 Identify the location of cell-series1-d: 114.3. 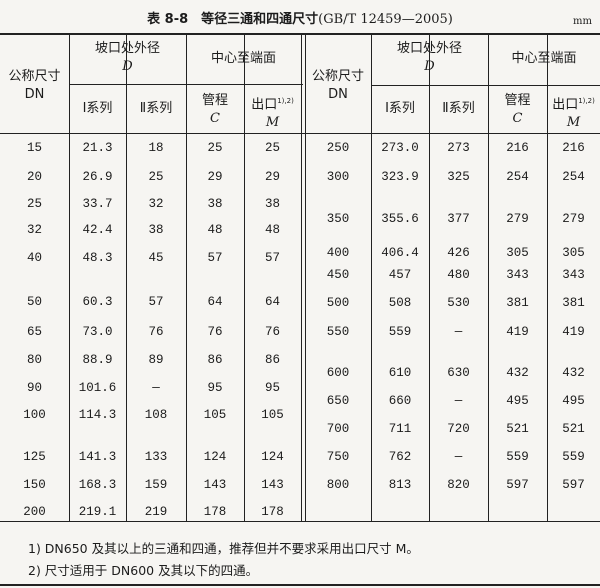
(97, 415).